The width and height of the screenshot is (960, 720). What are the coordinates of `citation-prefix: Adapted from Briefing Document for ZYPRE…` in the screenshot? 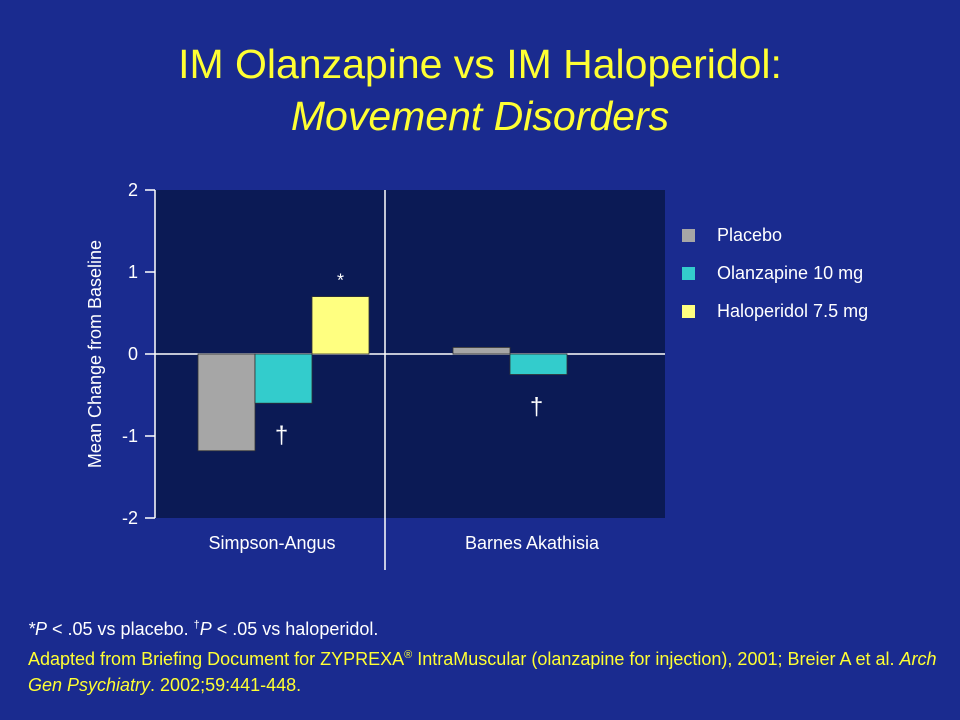 It's located at (216, 659).